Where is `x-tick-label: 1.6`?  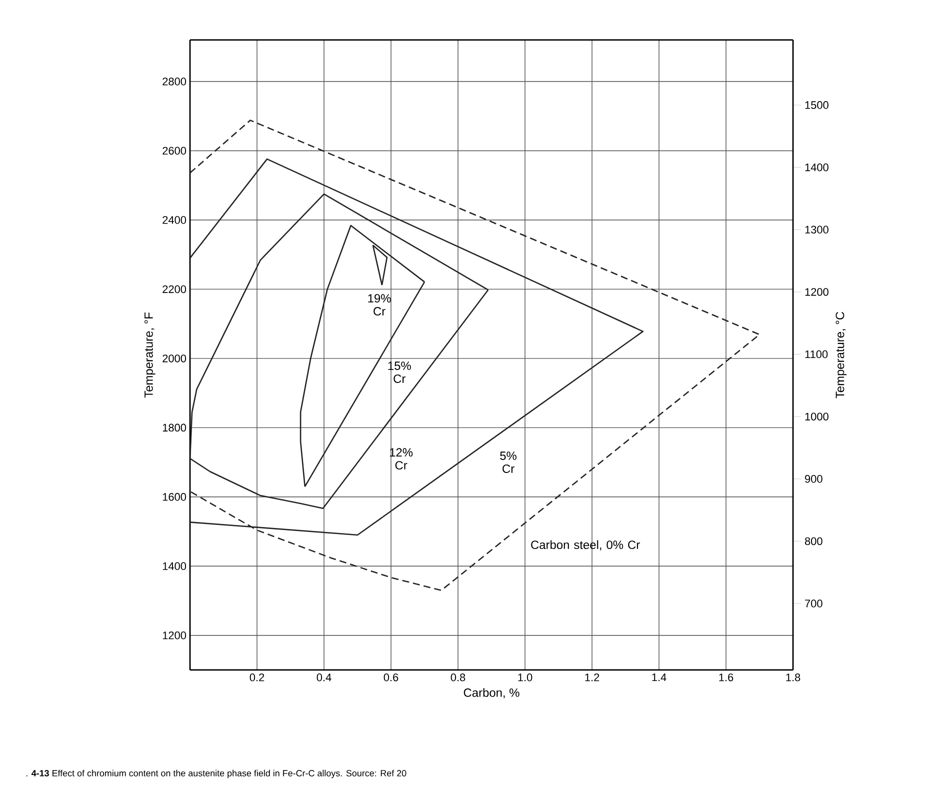 x-tick-label: 1.6 is located at coordinates (726, 678).